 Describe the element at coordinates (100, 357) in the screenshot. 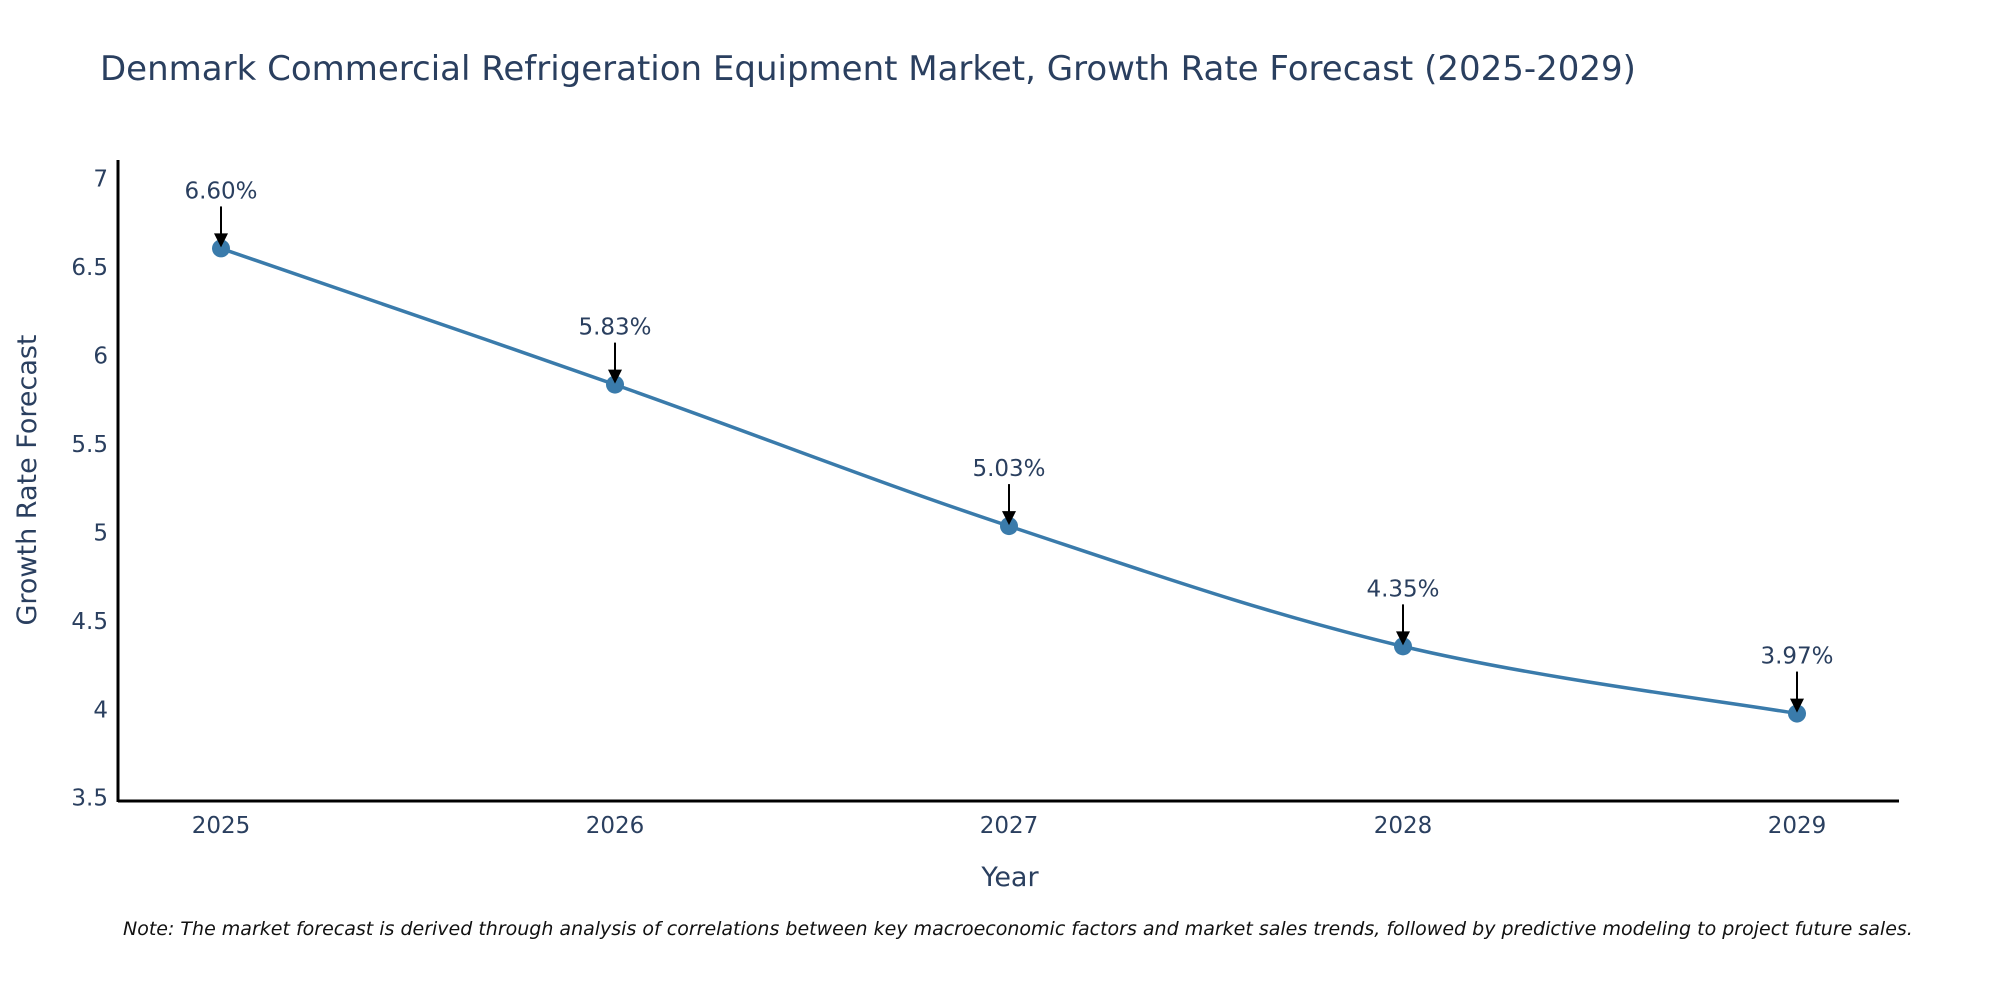

I see `y-tick-label: 6` at that location.